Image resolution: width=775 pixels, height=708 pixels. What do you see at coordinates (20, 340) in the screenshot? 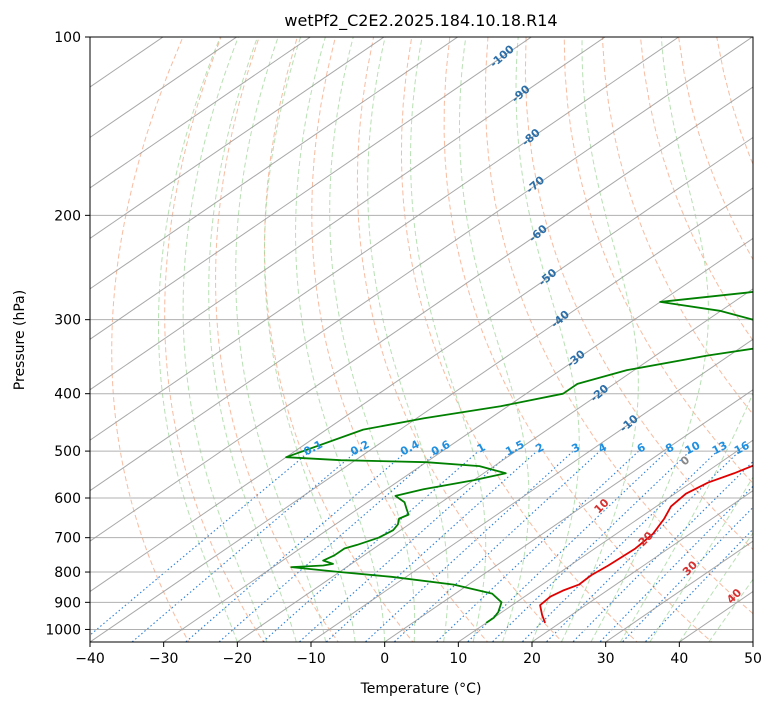
I see `y-axis-label: Pressure (hPa)` at bounding box center [20, 340].